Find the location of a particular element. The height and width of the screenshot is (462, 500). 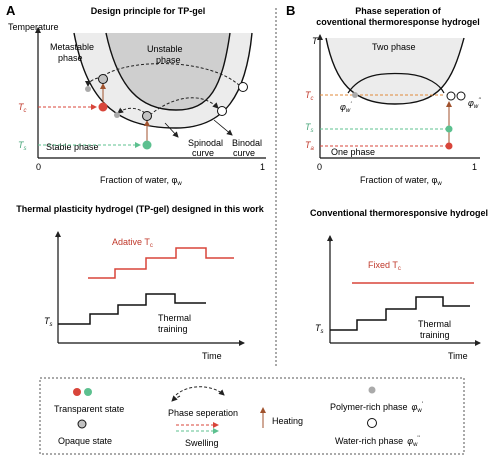

training-label-b-2: training is located at coordinates (435, 335).